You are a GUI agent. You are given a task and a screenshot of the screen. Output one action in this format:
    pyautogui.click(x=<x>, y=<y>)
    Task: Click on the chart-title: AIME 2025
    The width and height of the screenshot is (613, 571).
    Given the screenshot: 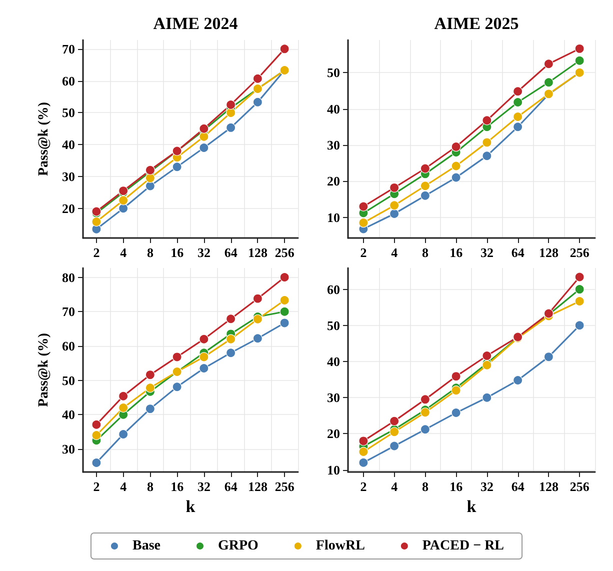 What is the action you would take?
    pyautogui.click(x=476, y=23)
    